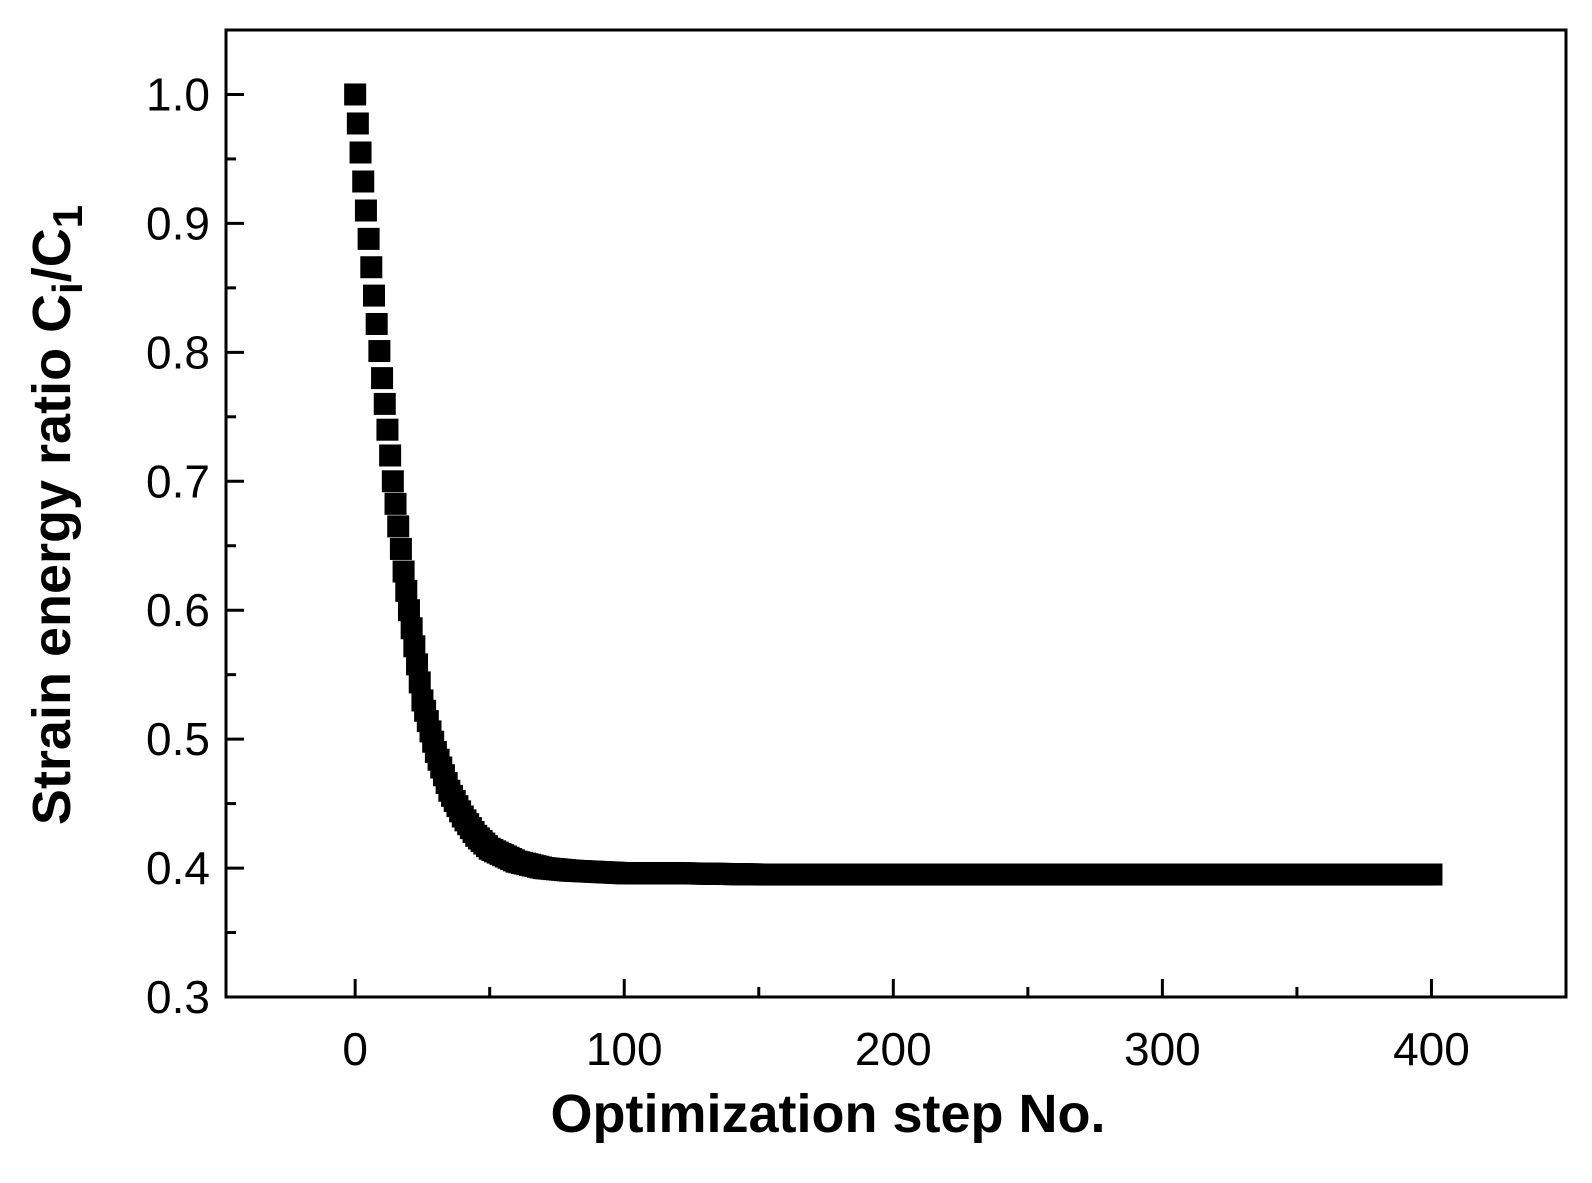 The image size is (1592, 1183). I want to click on y-tick-label: 0.9, so click(178, 223).